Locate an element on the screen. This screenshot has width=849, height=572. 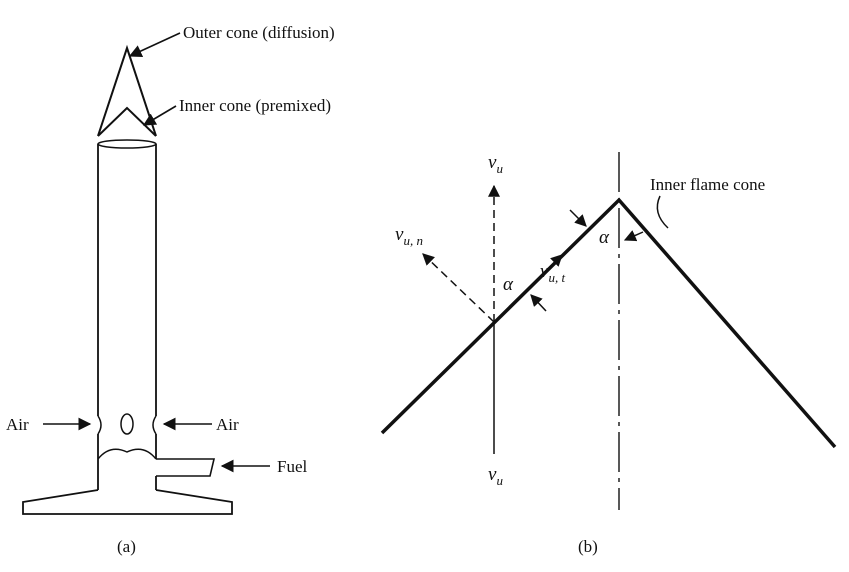
alpha-top-label: α is located at coordinates (604, 237).